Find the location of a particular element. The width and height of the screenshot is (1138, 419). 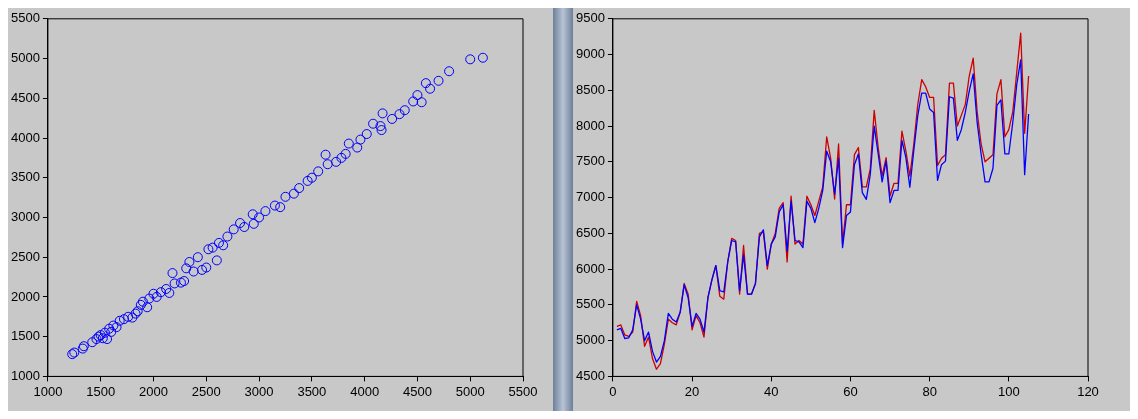

x-tick-label: 4500 is located at coordinates (417, 391).